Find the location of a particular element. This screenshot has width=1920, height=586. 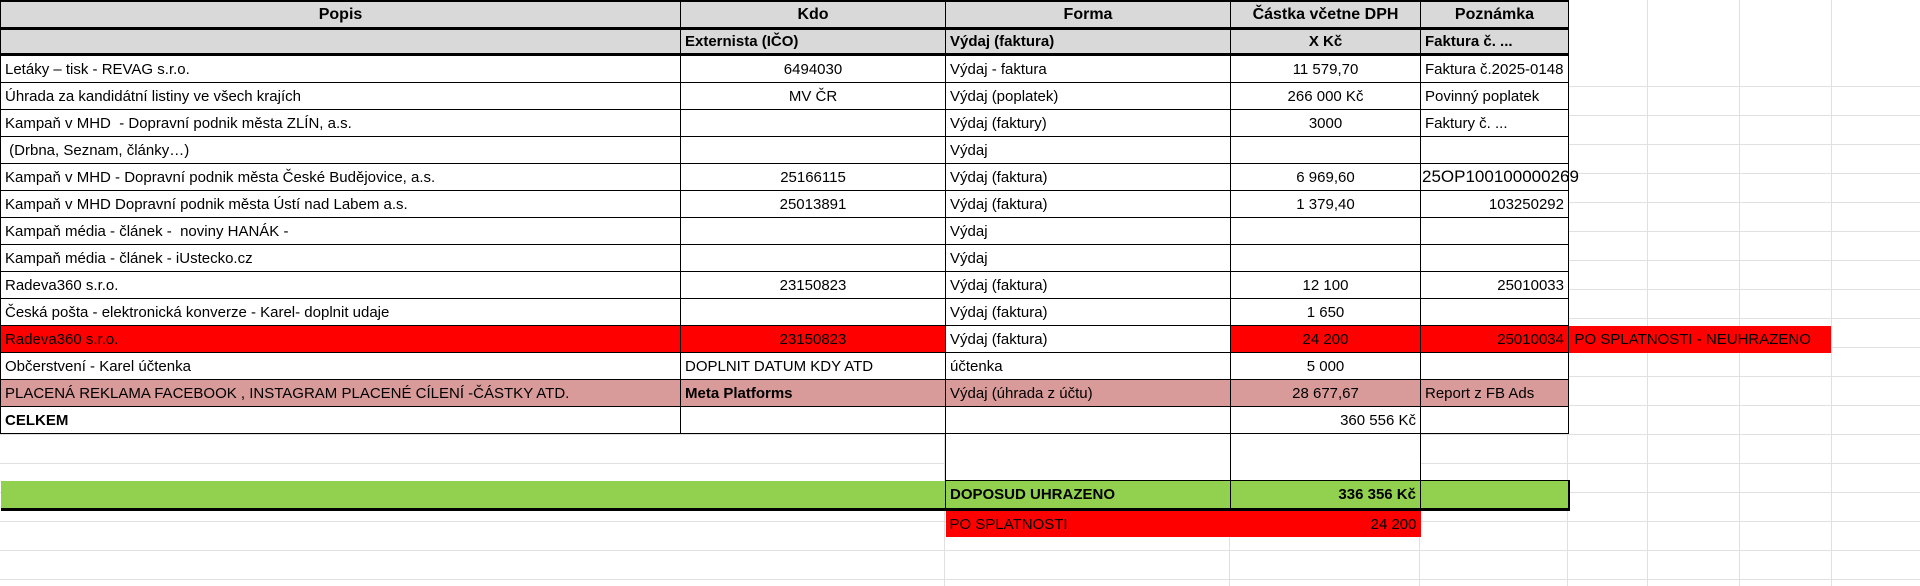

cell-popis: (Drbna, Seznam, články…) is located at coordinates (340, 150).